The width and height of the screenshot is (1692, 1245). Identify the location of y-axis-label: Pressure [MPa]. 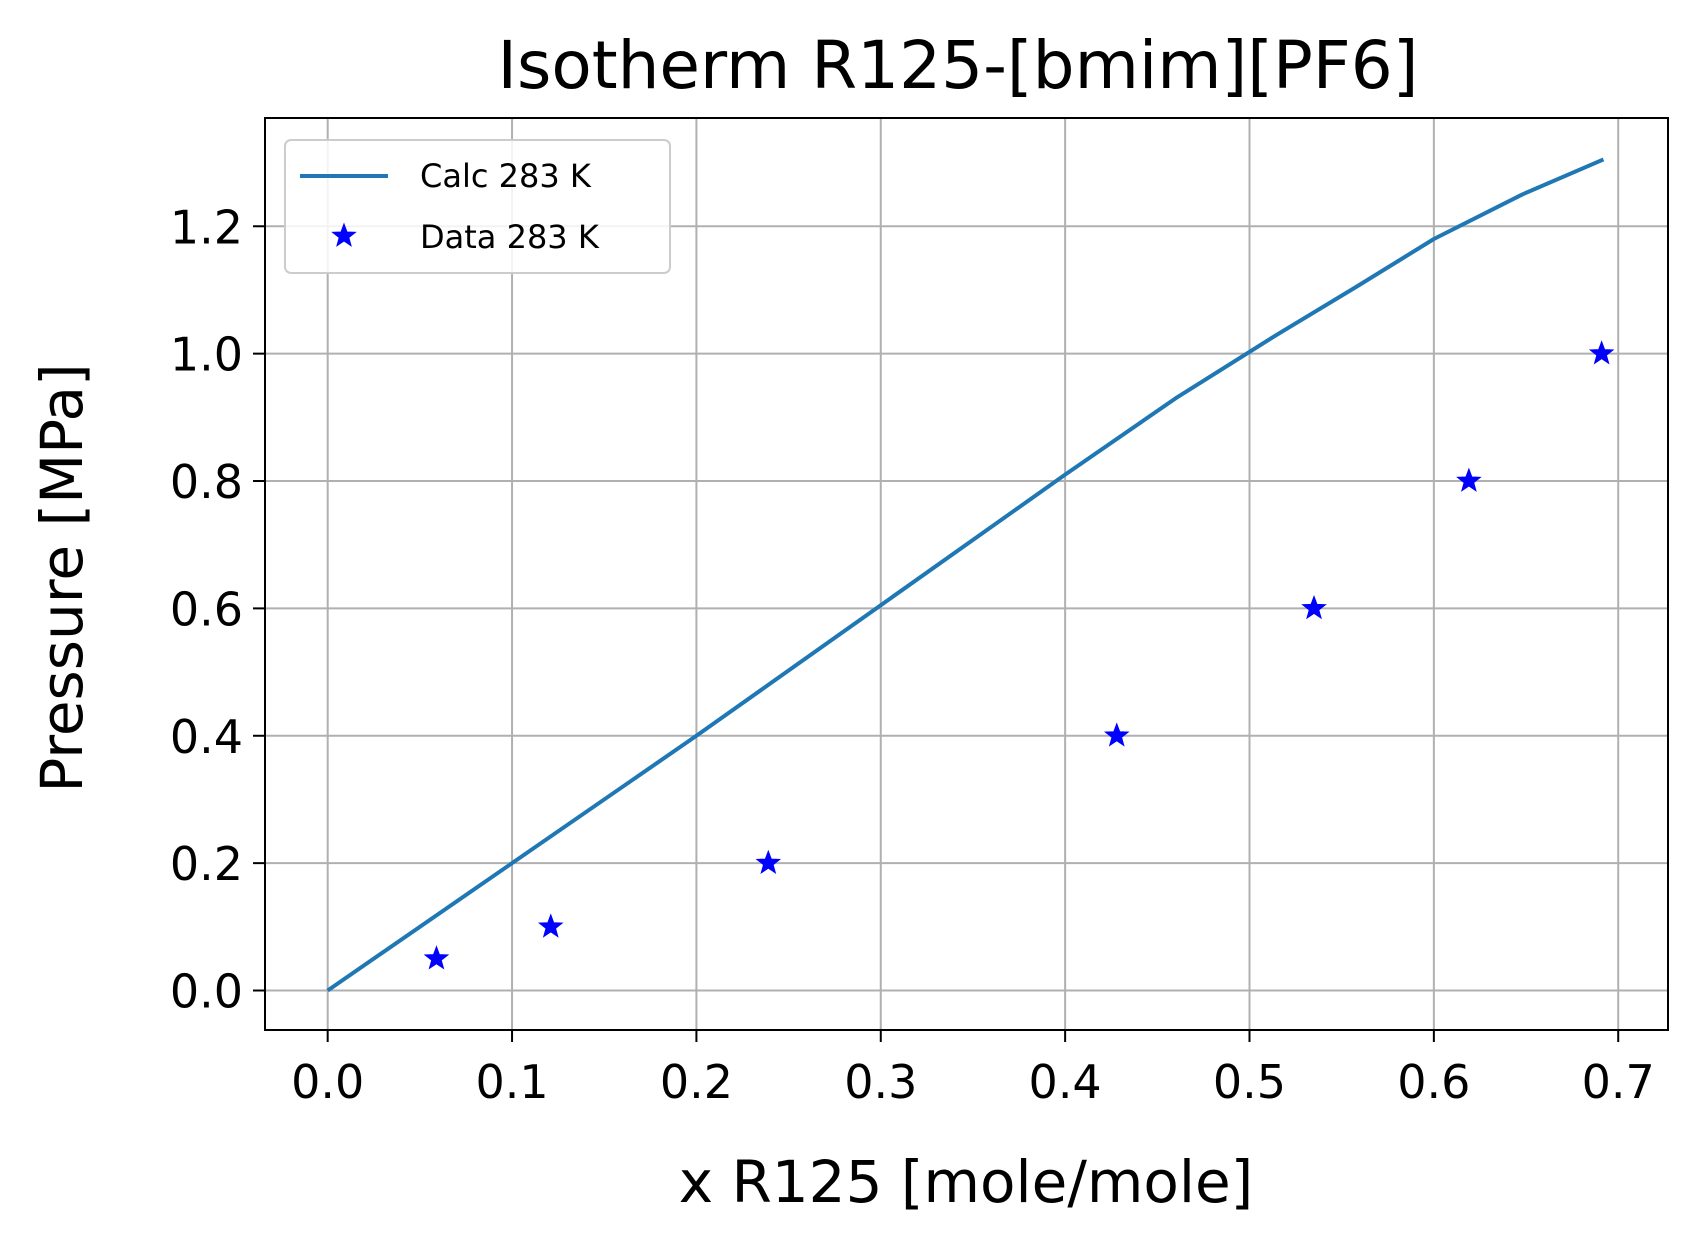
(62, 577).